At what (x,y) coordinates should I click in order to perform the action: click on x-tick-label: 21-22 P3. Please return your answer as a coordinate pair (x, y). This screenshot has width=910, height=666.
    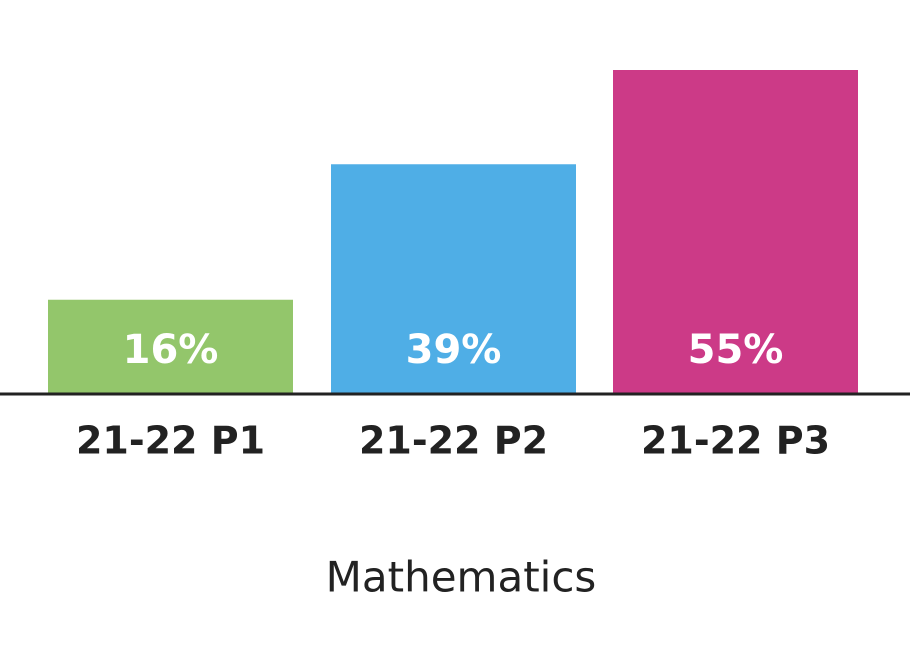
    Looking at the image, I should click on (735, 441).